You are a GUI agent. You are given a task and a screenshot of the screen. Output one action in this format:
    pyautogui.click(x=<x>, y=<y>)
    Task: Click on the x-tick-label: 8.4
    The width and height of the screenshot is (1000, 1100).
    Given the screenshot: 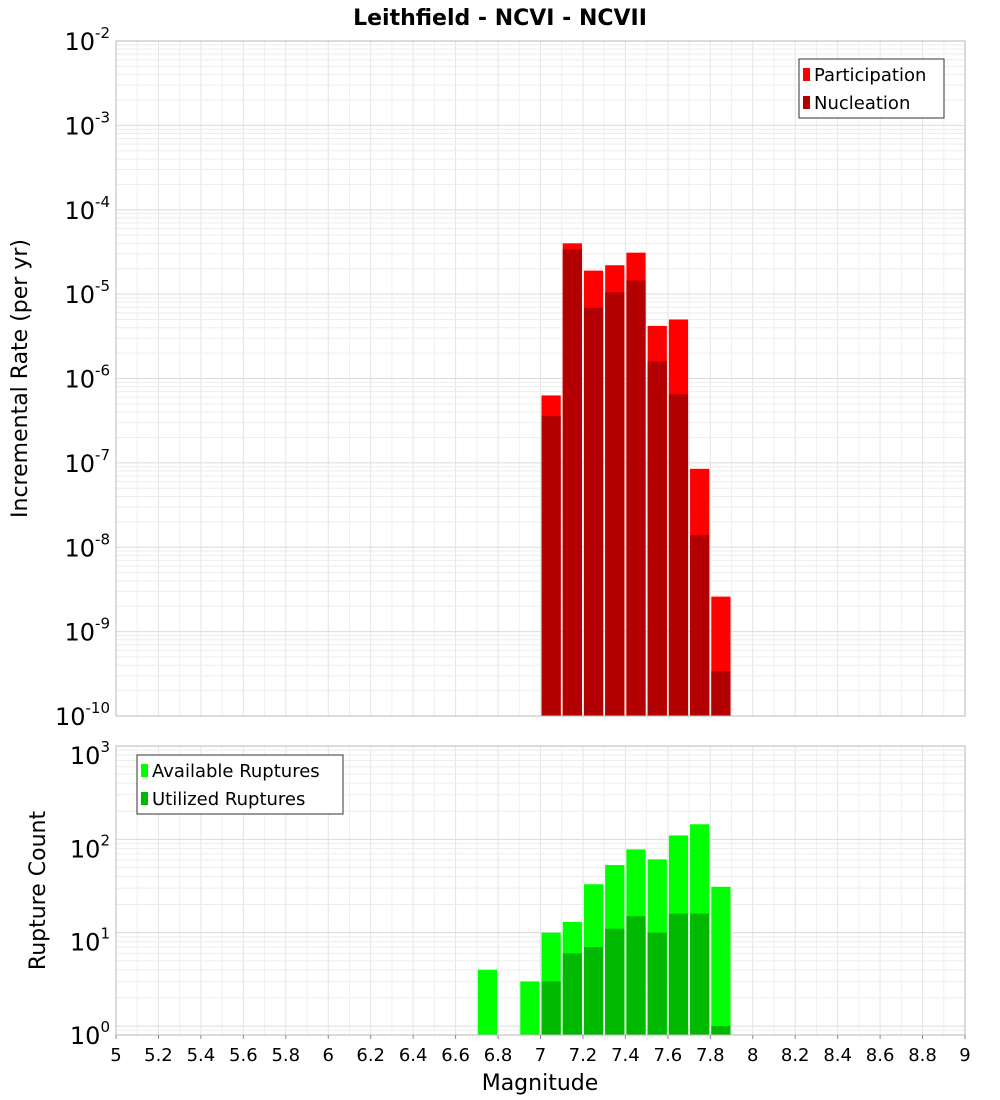 What is the action you would take?
    pyautogui.click(x=837, y=1055)
    